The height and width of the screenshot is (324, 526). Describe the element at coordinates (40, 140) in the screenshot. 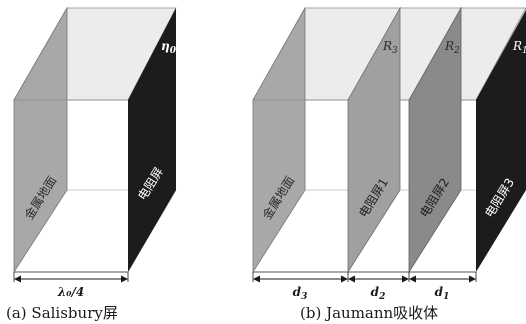

I see `panel-a-metal-ground` at that location.